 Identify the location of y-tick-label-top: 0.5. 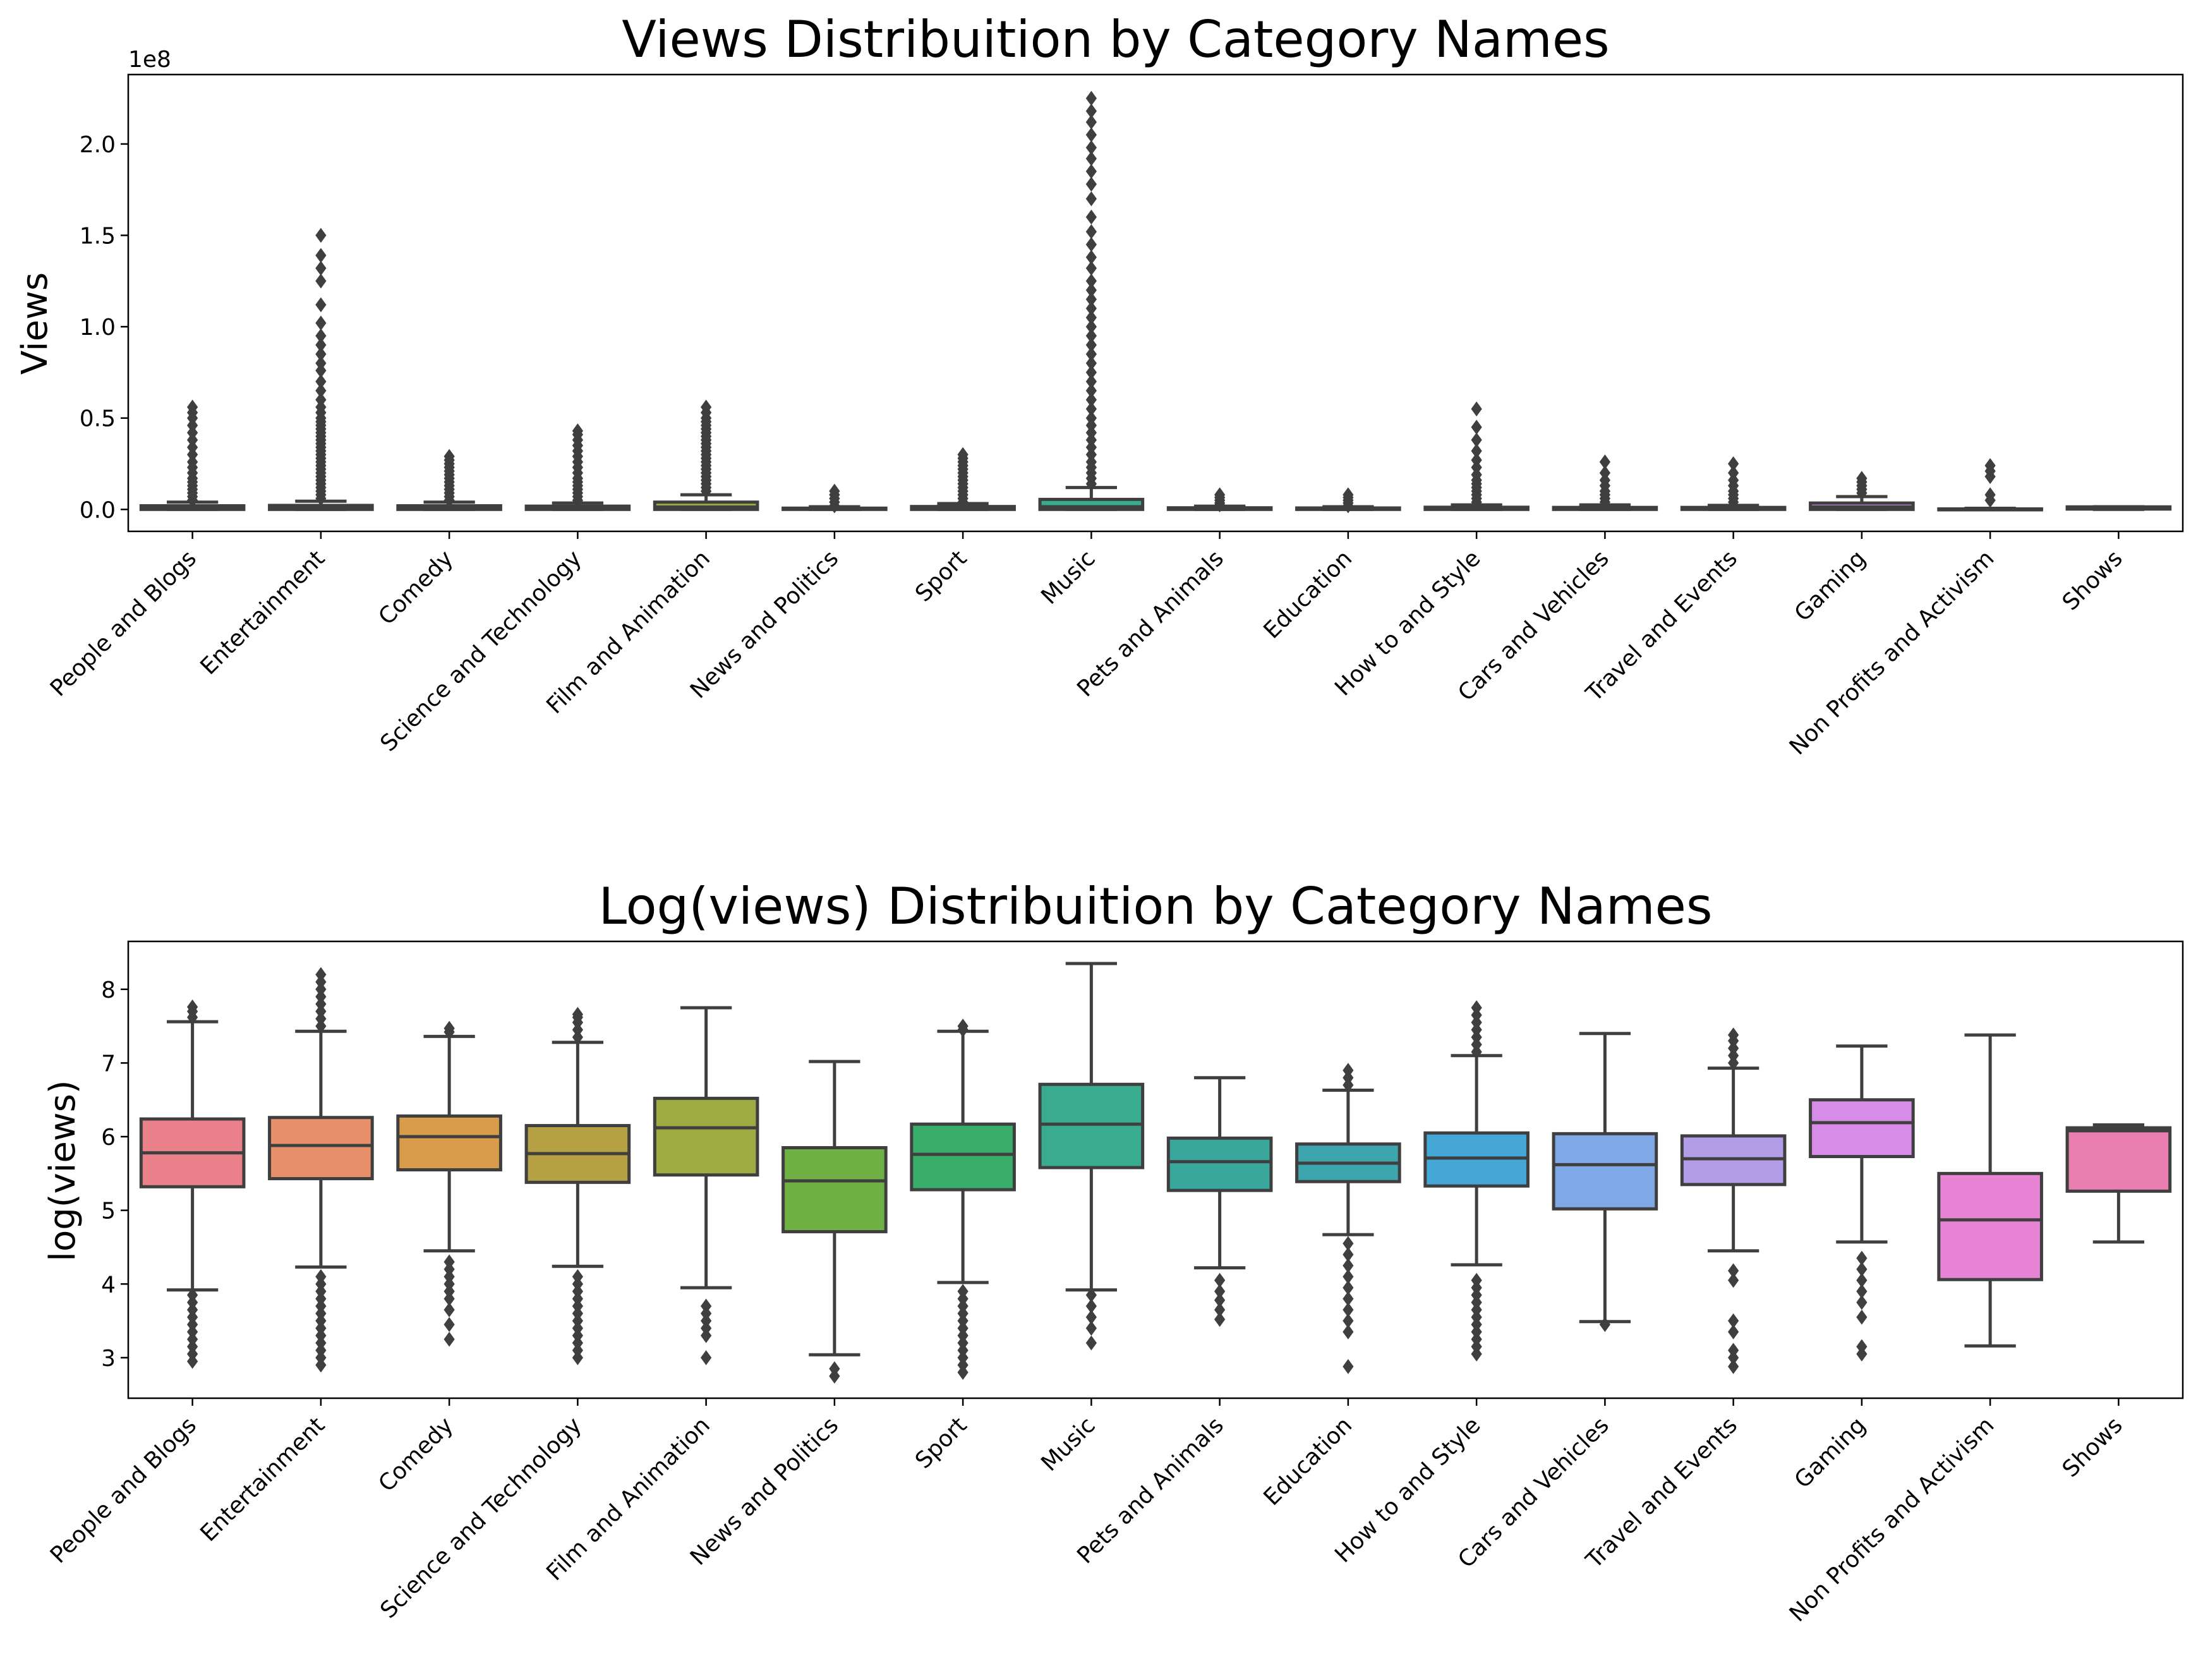
(98, 419).